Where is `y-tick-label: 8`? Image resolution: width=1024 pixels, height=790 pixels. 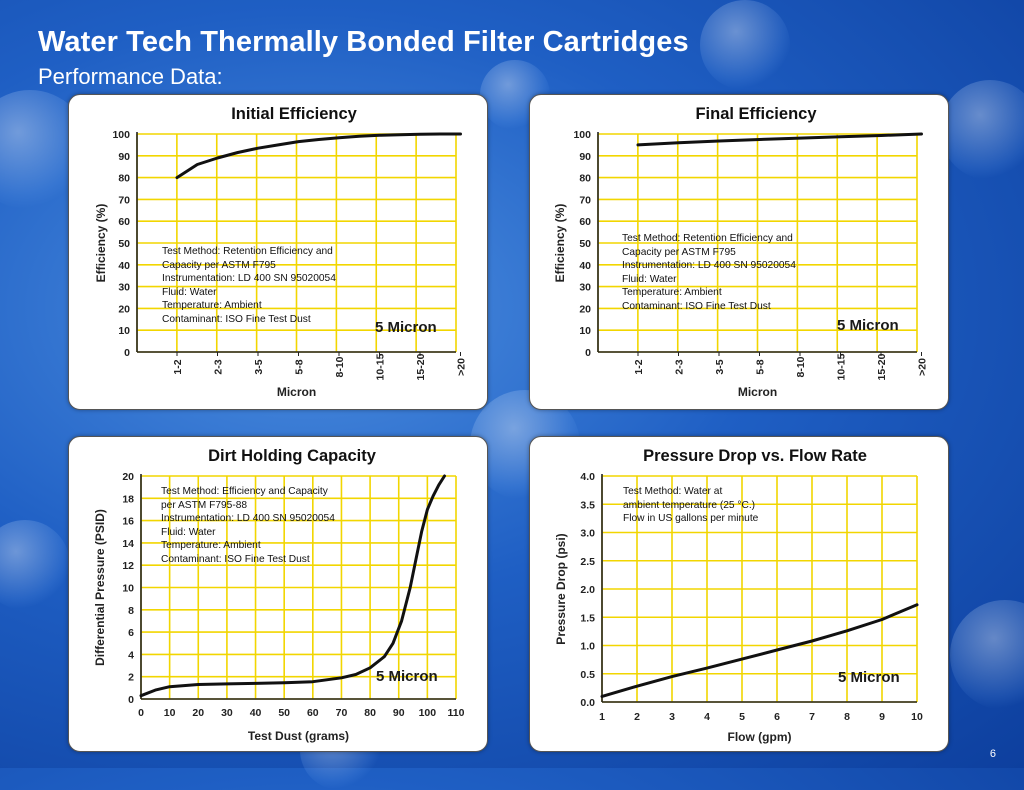
y-tick-label: 8 is located at coordinates (131, 611).